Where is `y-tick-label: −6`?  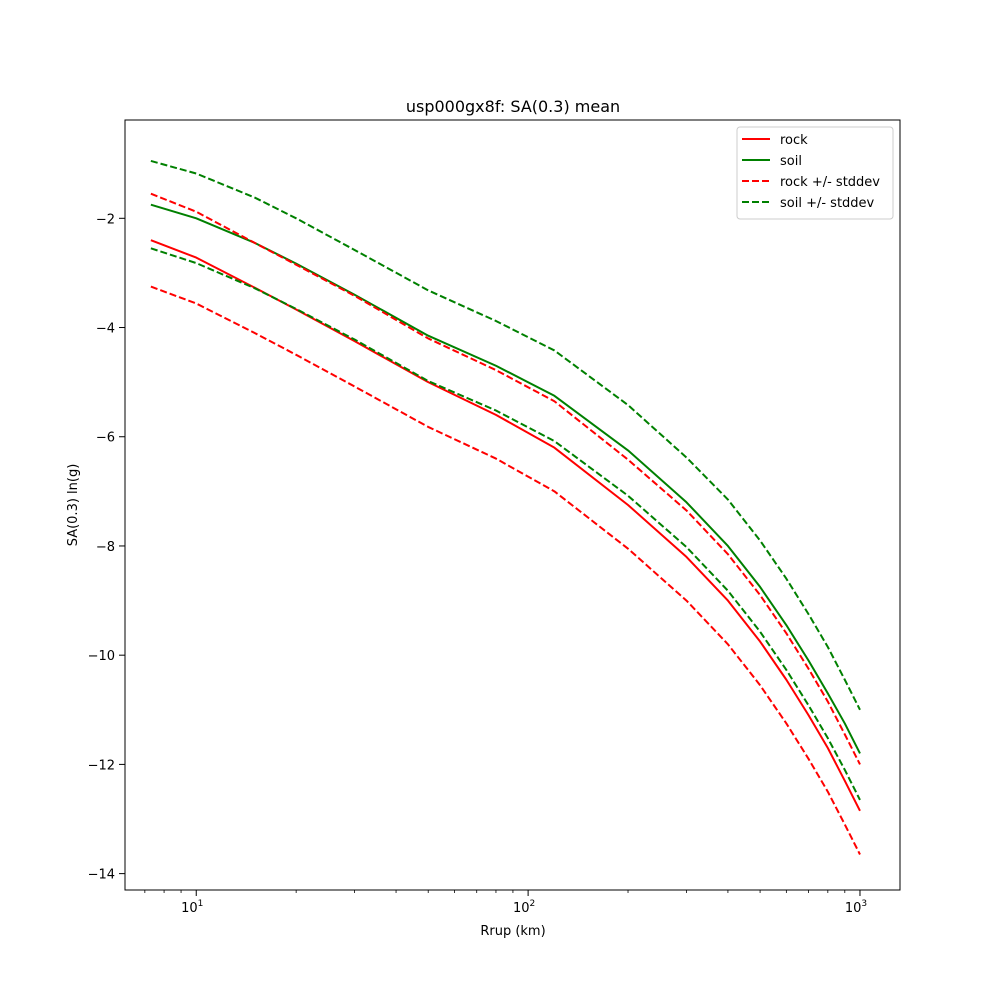
y-tick-label: −6 is located at coordinates (105, 438).